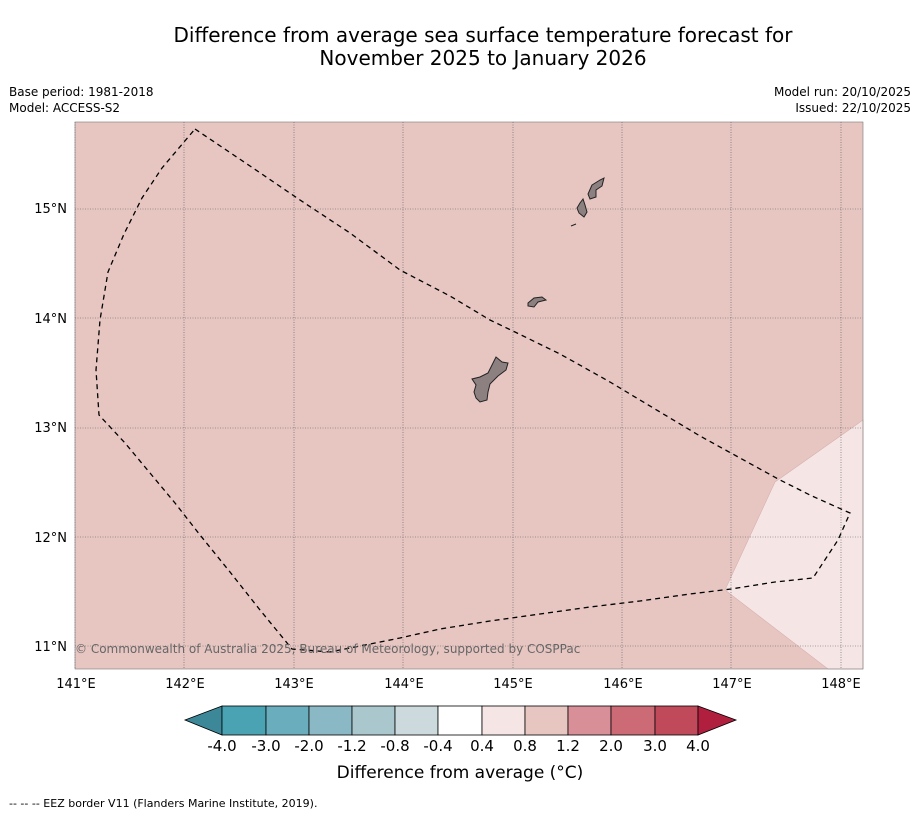 The image size is (919, 816). I want to click on lat-tick-label: 14°N, so click(50, 319).